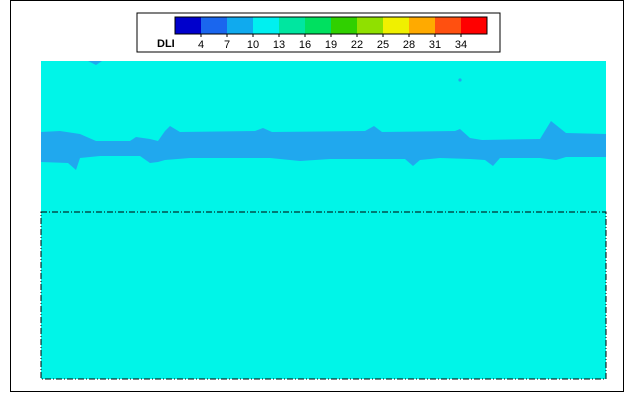  Describe the element at coordinates (409, 45) in the screenshot. I see `colorbar-tick-label: 28` at that location.